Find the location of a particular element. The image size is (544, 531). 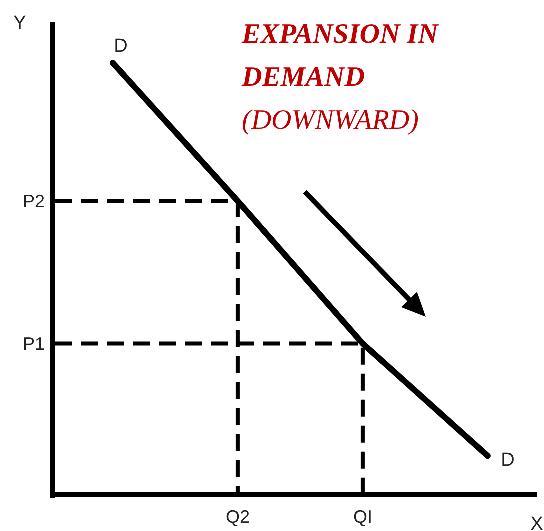

x-axis-title: X is located at coordinates (537, 522).